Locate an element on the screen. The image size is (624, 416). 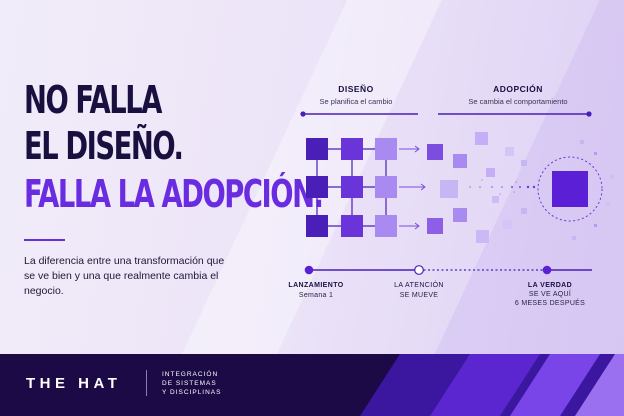
brand-logo: THE HAT is located at coordinates (74, 383).